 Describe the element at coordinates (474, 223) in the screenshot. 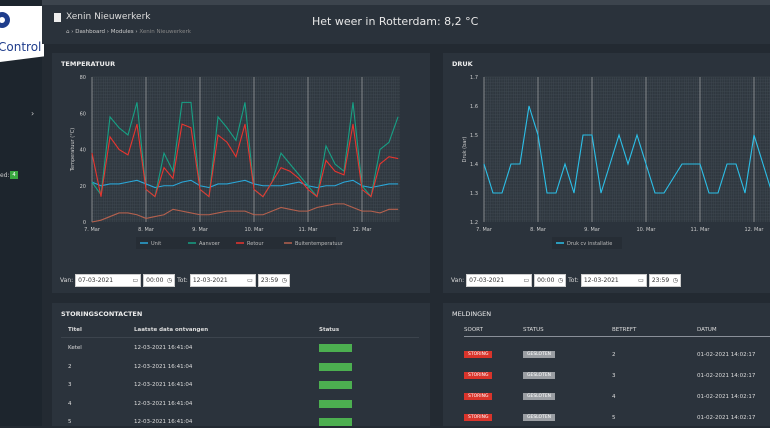

I see `y-tick-label: 1.2` at that location.